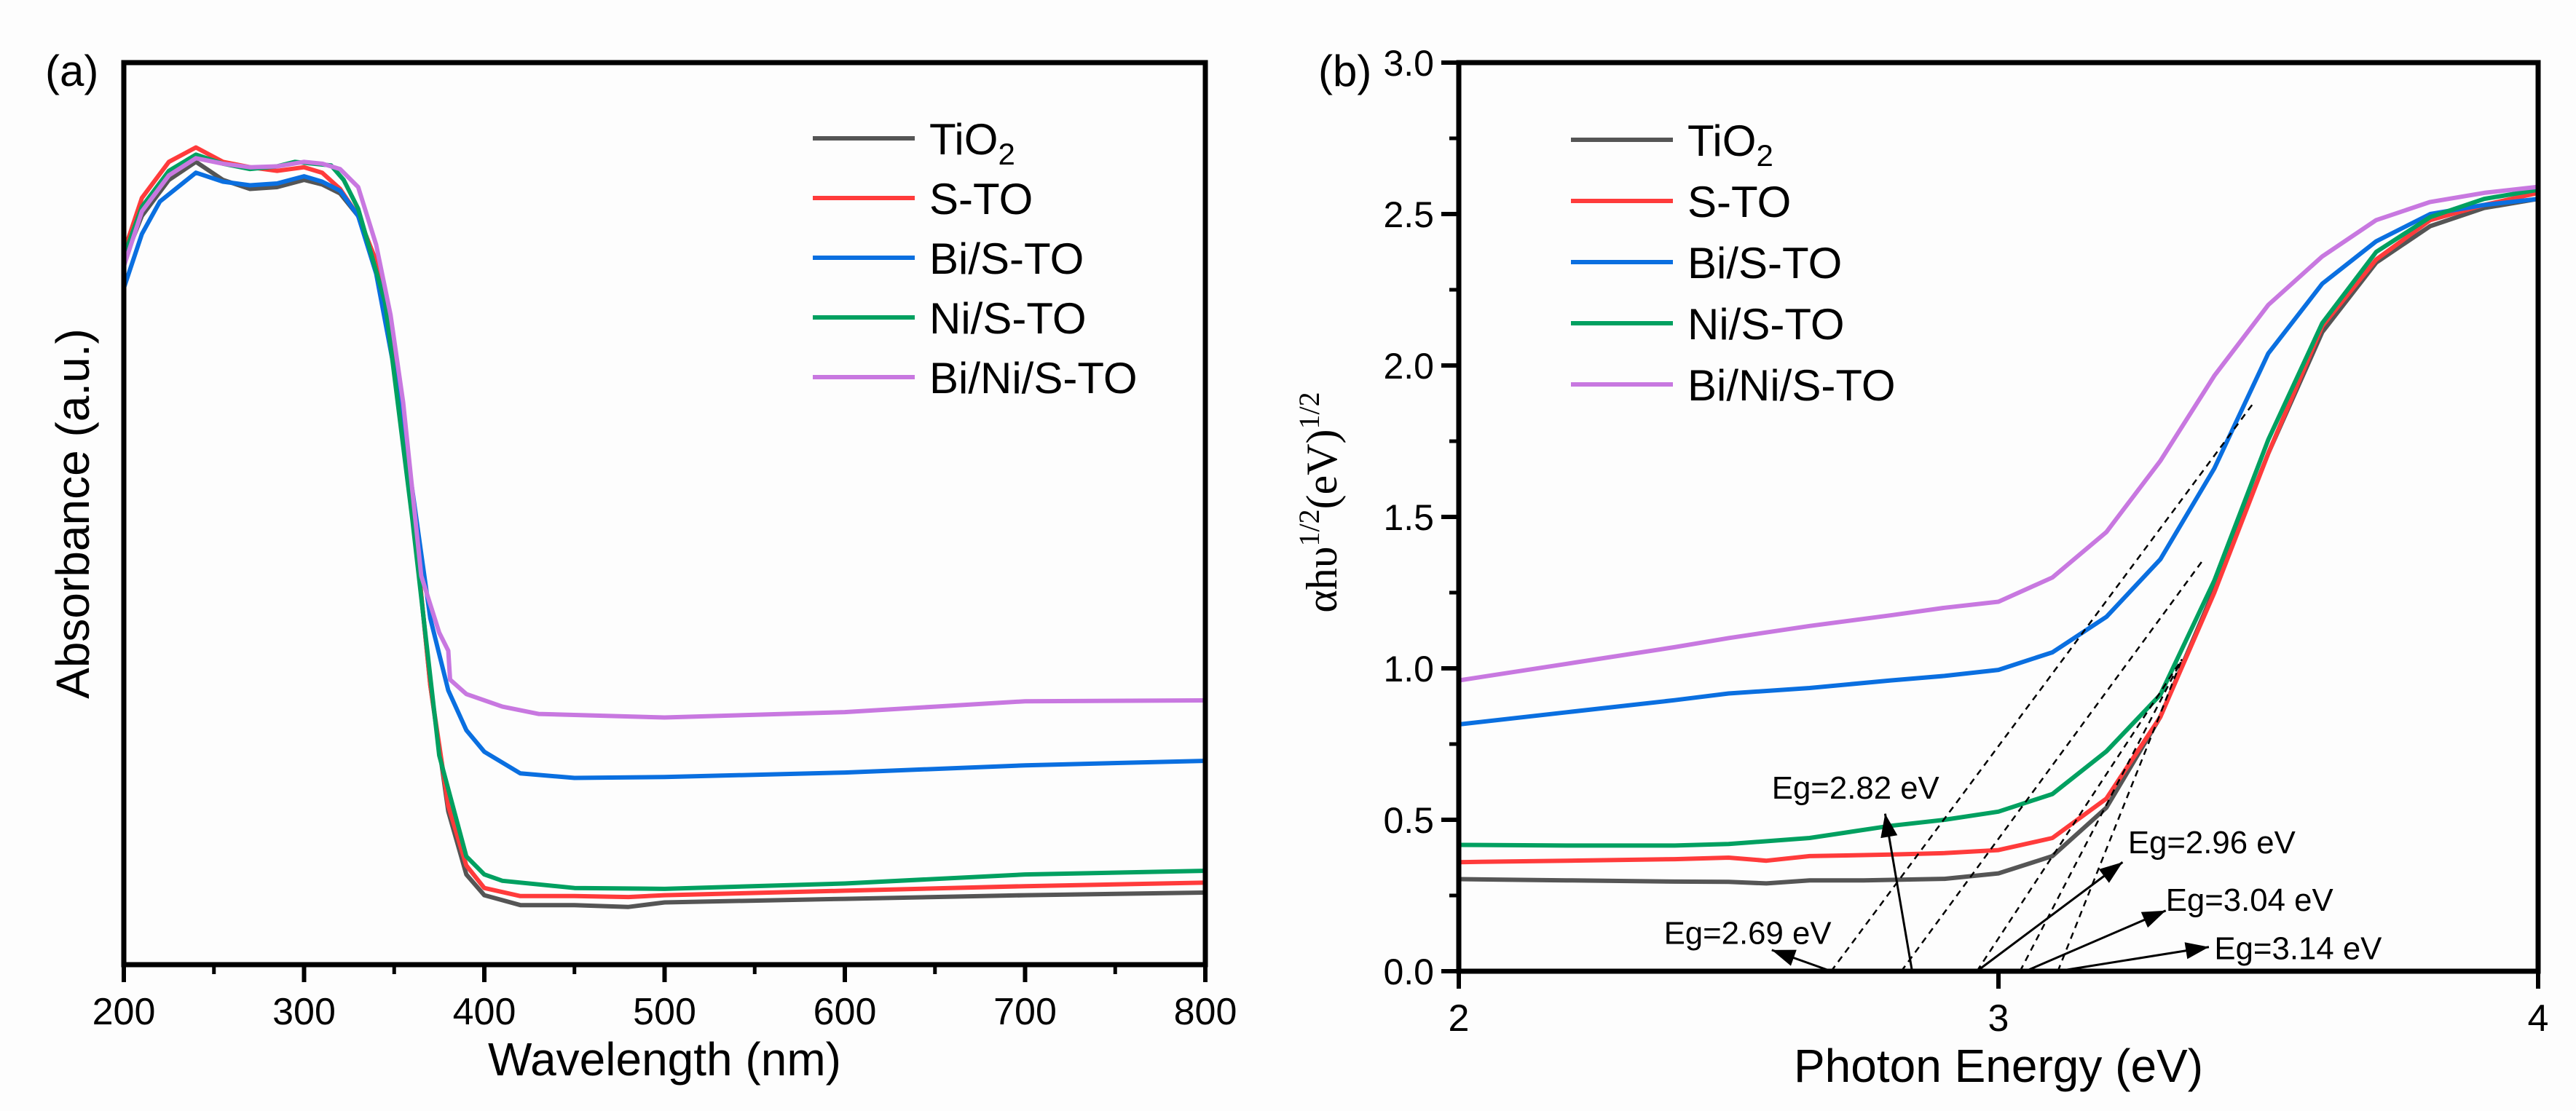  Describe the element at coordinates (2250, 900) in the screenshot. I see `annotation-label: Eg=3.04 eV` at that location.